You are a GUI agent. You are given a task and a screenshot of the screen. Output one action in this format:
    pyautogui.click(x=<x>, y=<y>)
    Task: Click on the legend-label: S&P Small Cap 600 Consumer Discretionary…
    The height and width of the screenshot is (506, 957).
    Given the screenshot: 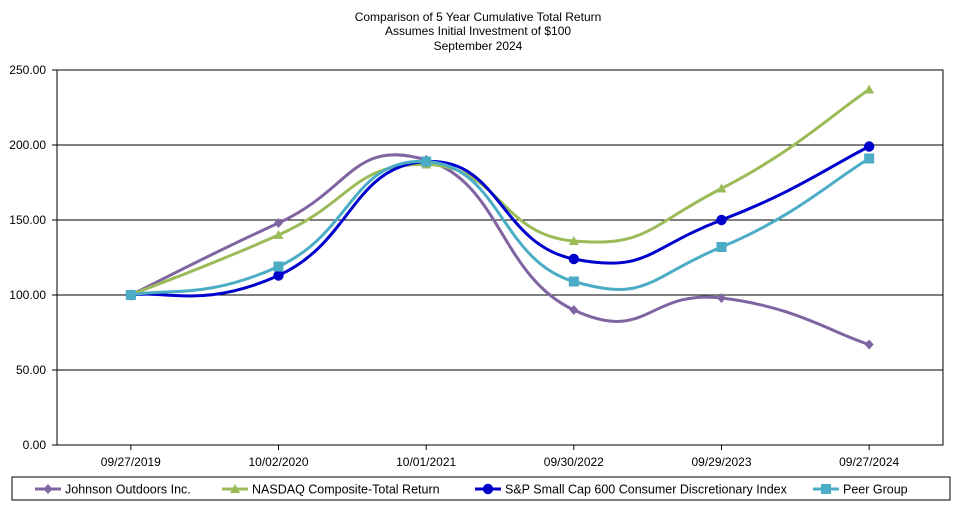 What is the action you would take?
    pyautogui.click(x=646, y=490)
    